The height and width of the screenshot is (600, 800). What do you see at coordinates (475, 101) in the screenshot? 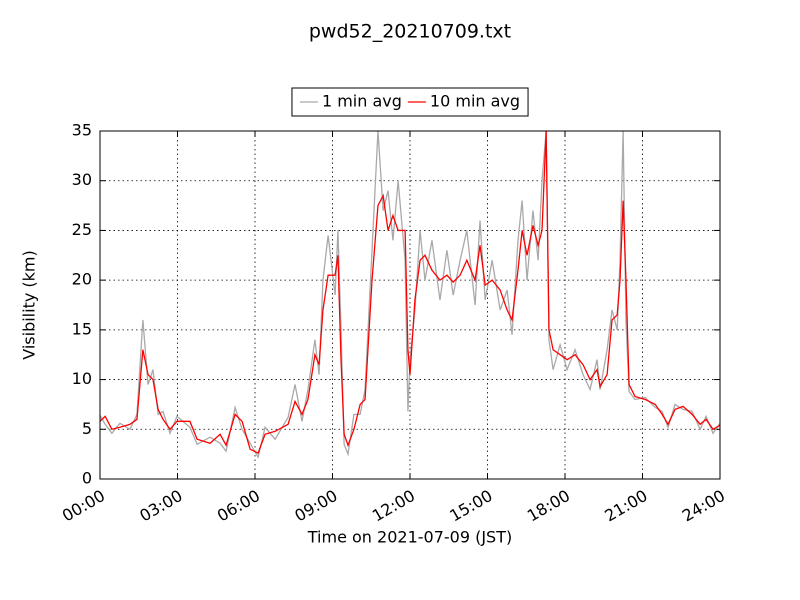
I see `legend-label: 10 min avg` at bounding box center [475, 101].